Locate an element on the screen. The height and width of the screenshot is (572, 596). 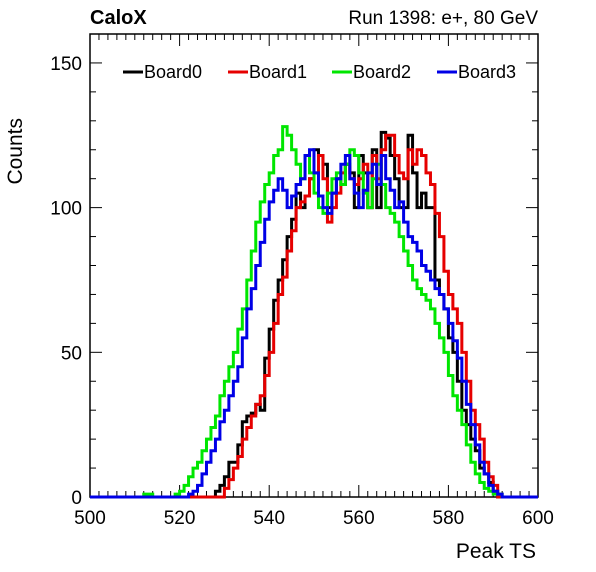
legend-label-board2: Board2 is located at coordinates (382, 72).